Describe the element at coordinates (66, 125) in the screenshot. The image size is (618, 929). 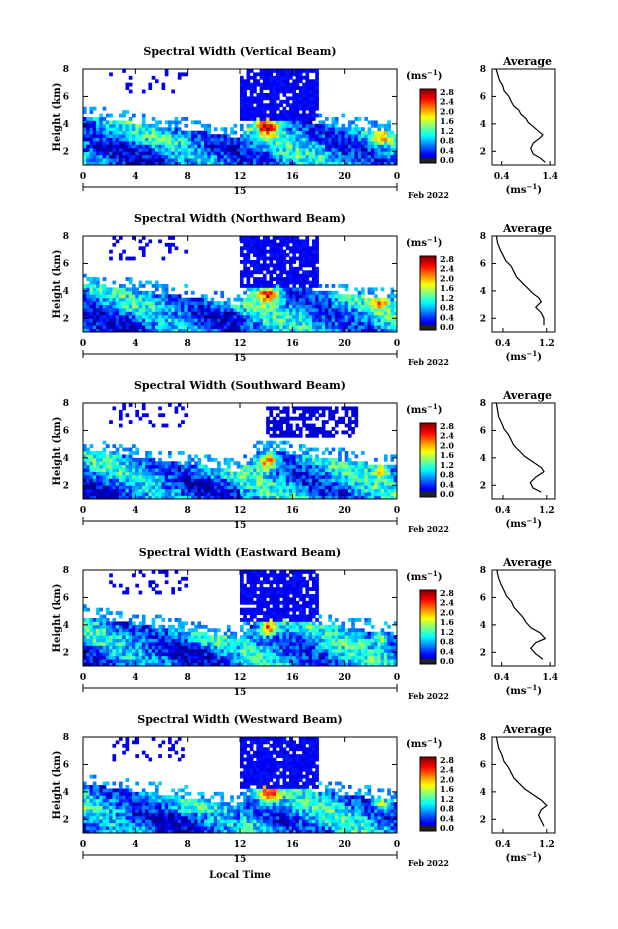
I see `y-tick-label: 4` at that location.